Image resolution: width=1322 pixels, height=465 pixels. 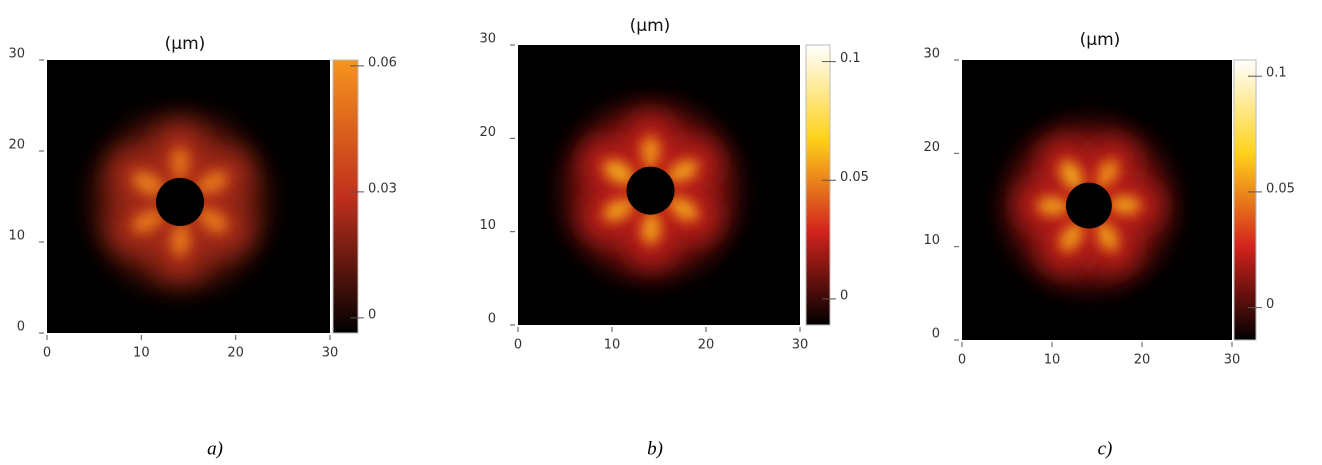 I want to click on colorbar-tick-label: 0.06, so click(x=382, y=62).